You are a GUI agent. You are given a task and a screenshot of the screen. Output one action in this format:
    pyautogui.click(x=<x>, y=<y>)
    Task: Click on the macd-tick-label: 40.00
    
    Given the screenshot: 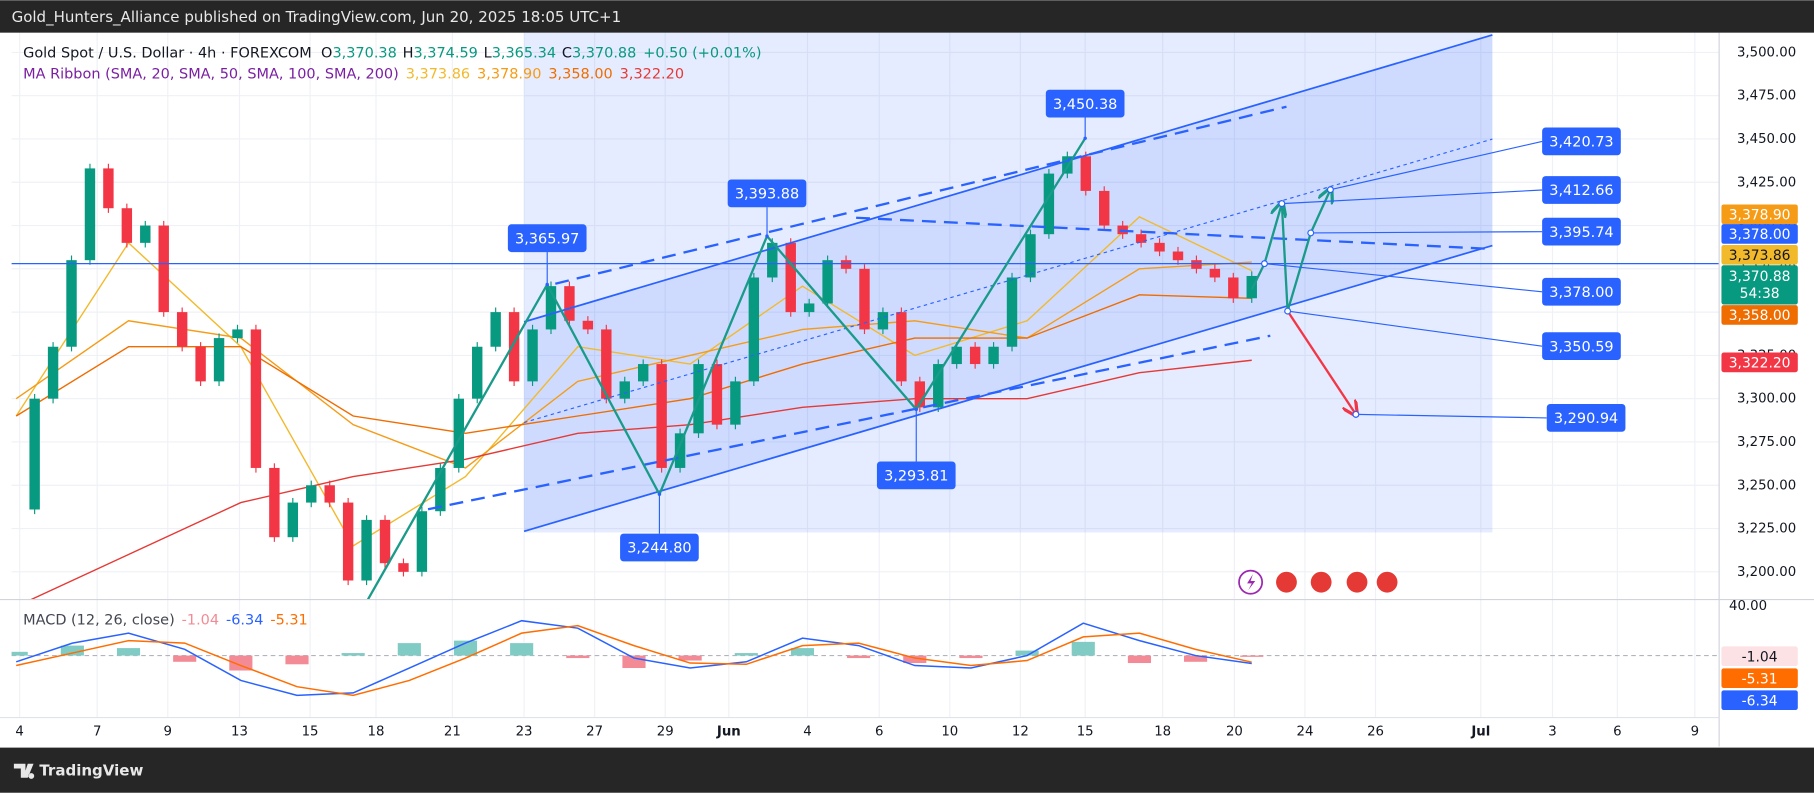 What is the action you would take?
    pyautogui.click(x=1748, y=606)
    